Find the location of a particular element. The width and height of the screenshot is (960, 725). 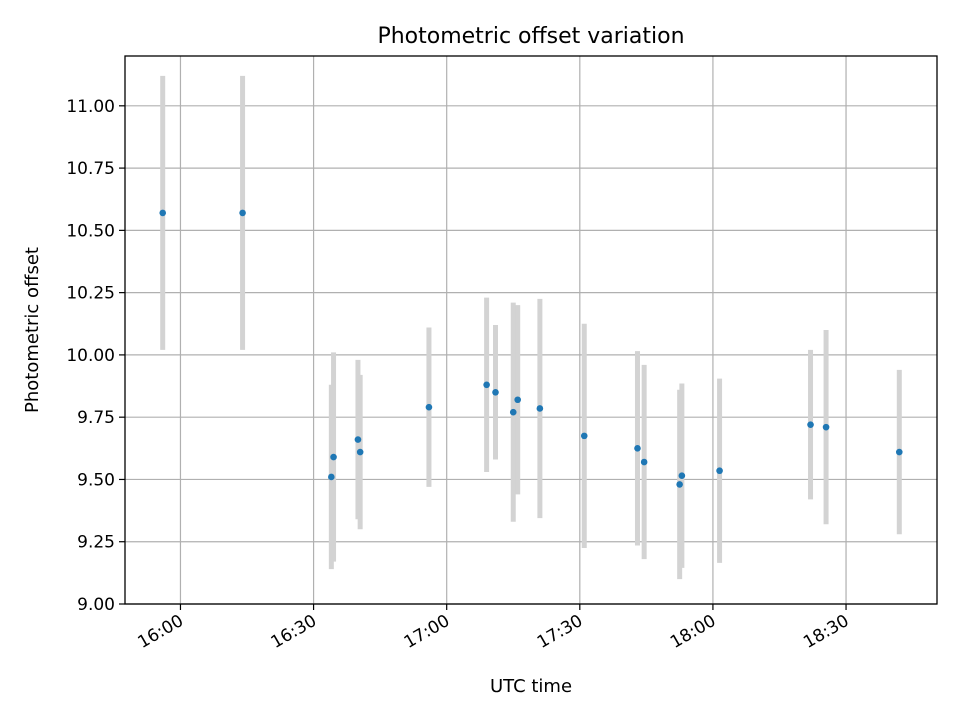

y-tick-label: 10.00 is located at coordinates (90, 356).